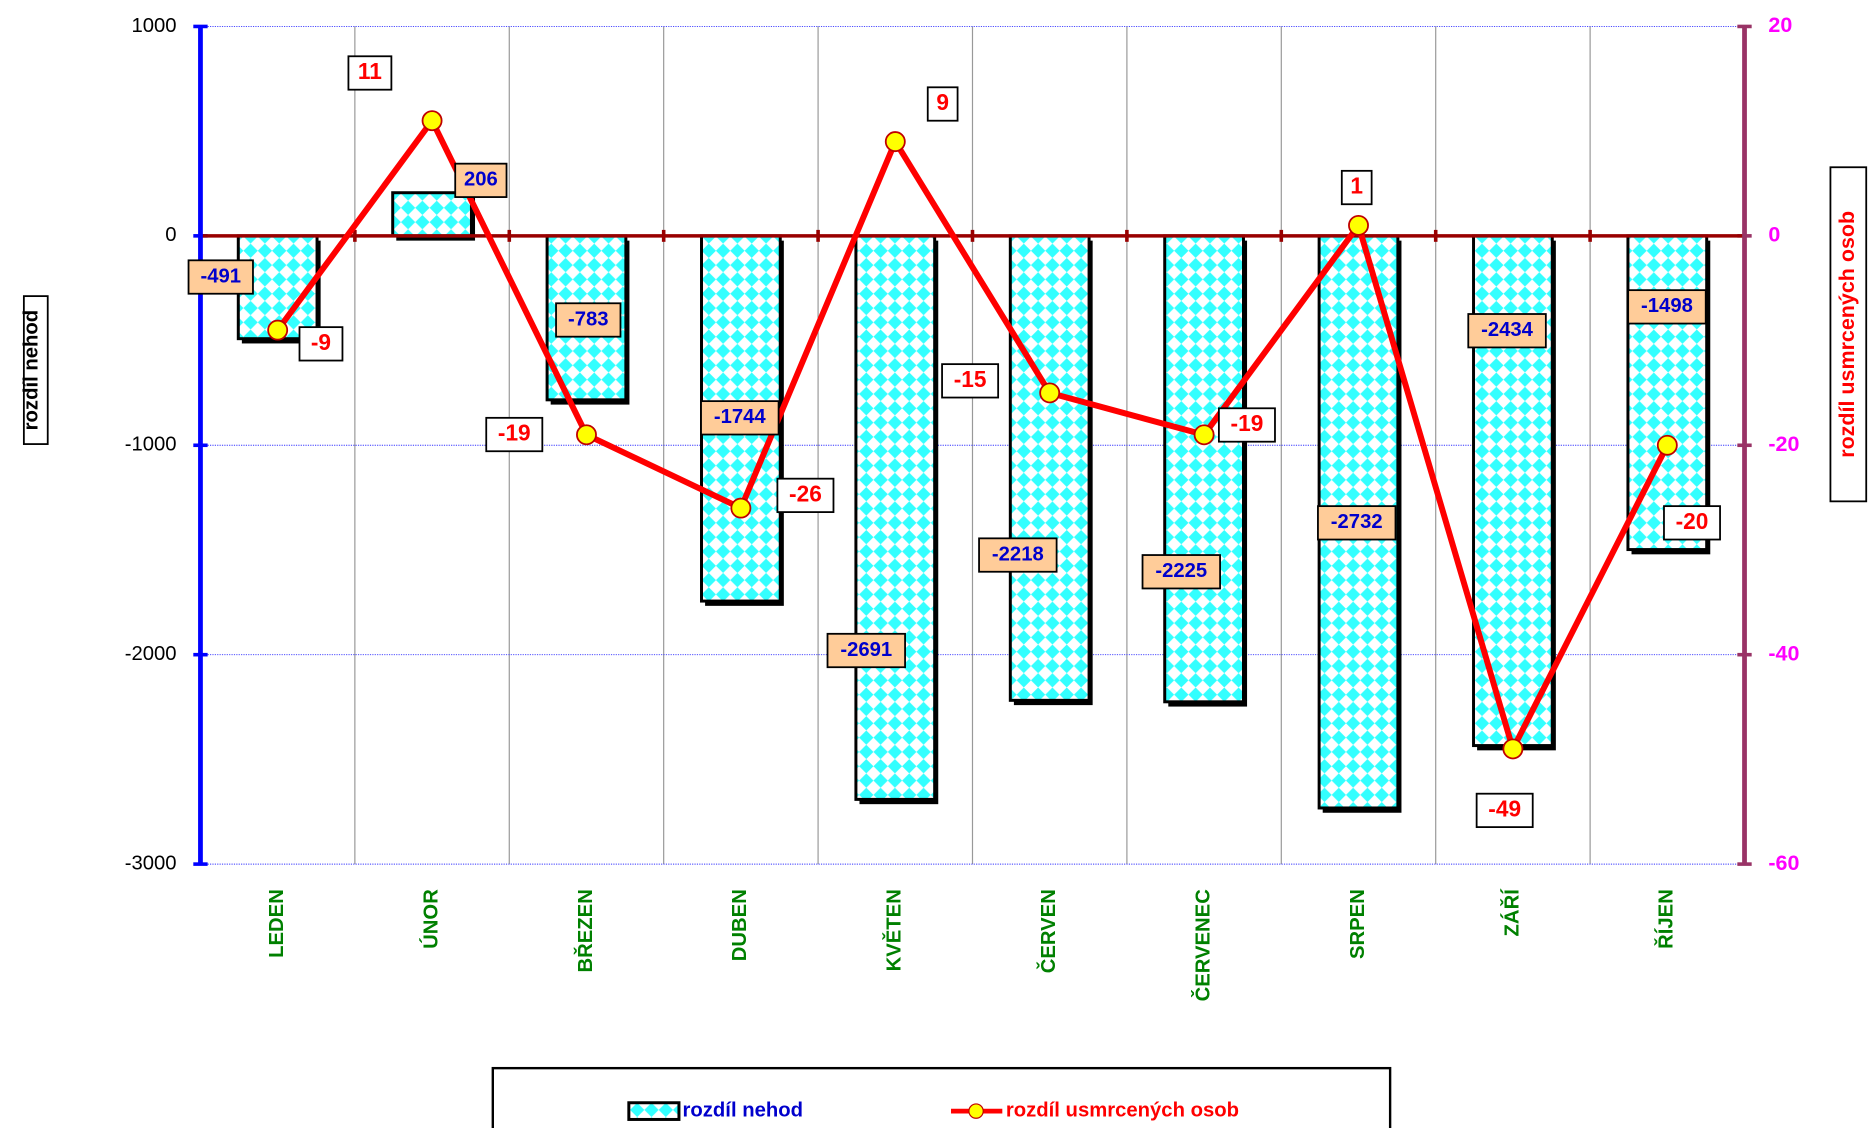 The image size is (1871, 1133). I want to click on y2-tick-label: -40, so click(1783, 653).